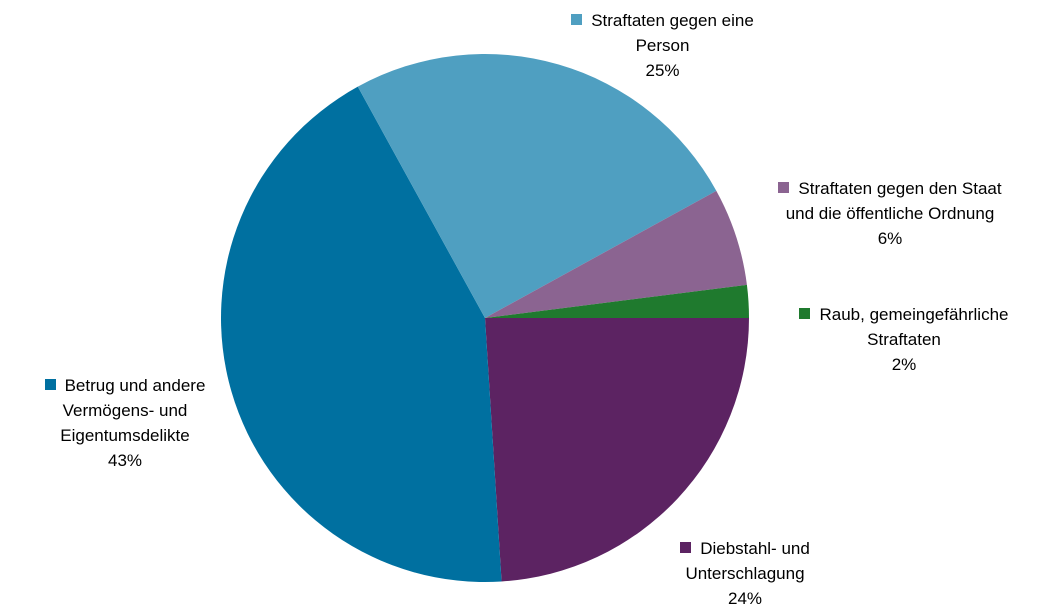  I want to click on category-name: Straftaten gegen eine Person, so click(672, 33).